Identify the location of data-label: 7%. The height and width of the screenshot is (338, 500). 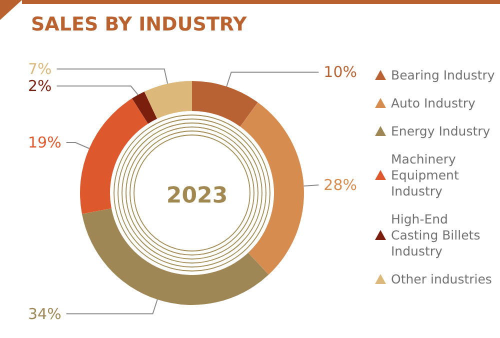
(40, 69).